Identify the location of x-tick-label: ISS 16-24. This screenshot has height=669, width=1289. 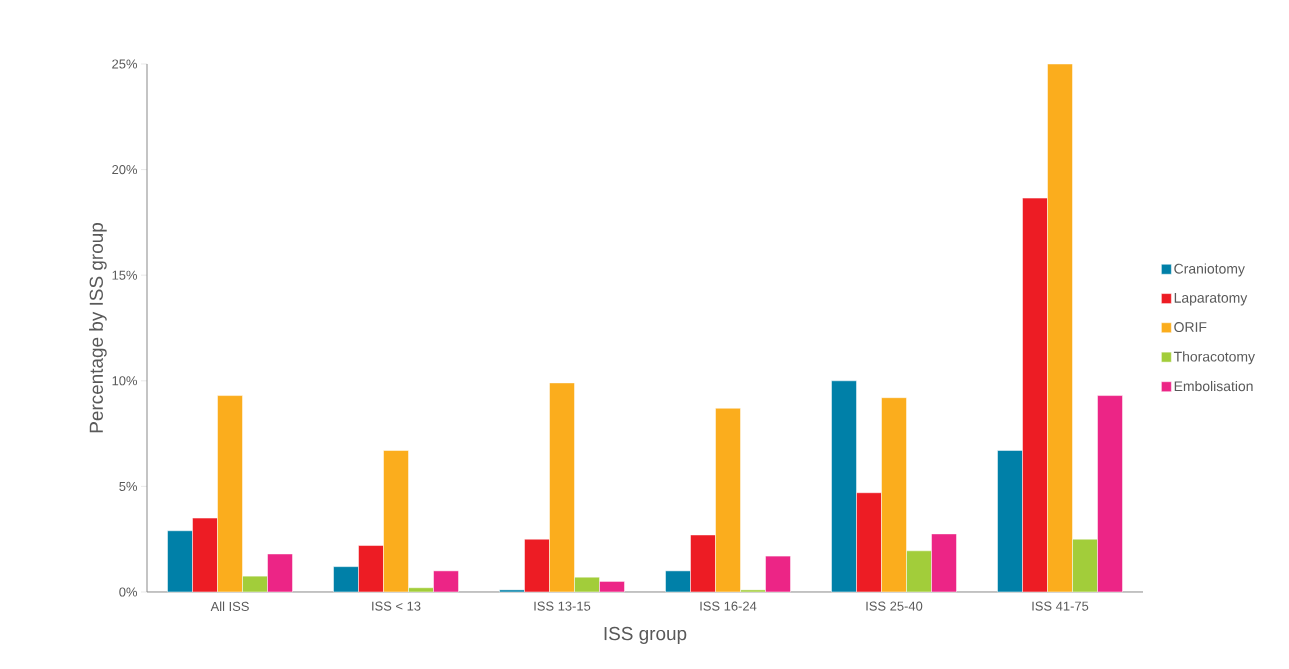
(728, 606).